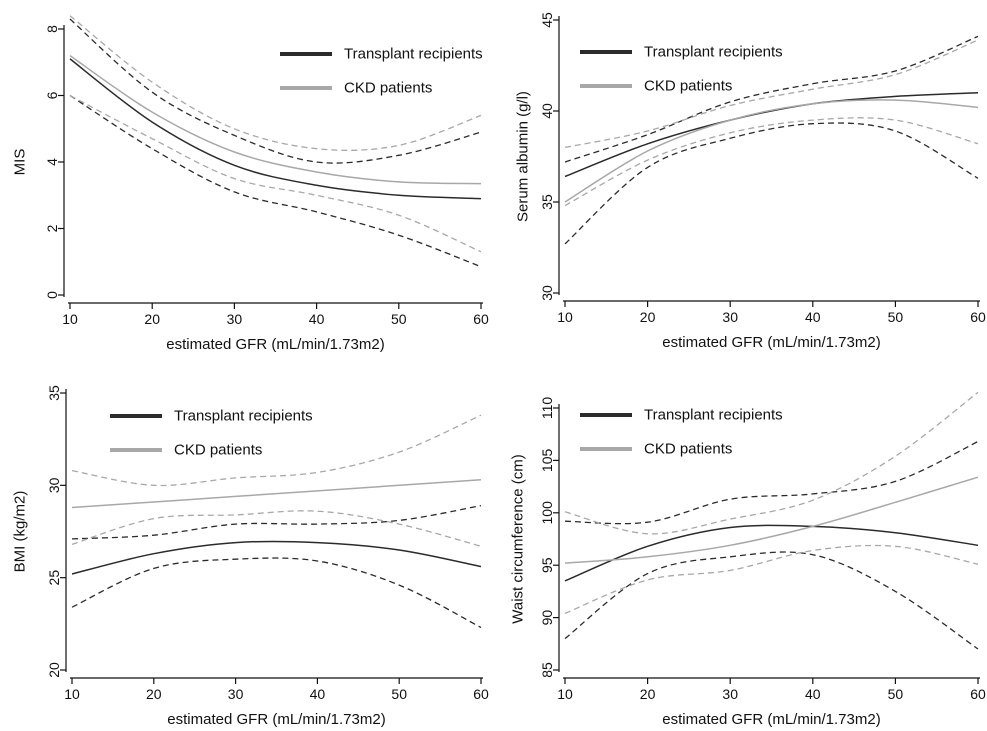 The width and height of the screenshot is (987, 731). What do you see at coordinates (518, 538) in the screenshot?
I see `y-axis-title: Waist circumference (cm)` at bounding box center [518, 538].